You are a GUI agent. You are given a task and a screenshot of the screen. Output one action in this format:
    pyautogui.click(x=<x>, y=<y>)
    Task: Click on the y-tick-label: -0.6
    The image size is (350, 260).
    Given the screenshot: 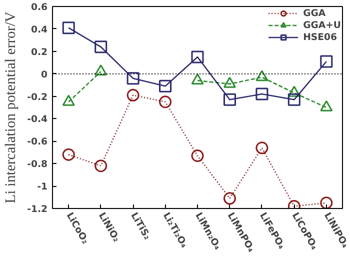 What is the action you would take?
    pyautogui.click(x=37, y=142)
    